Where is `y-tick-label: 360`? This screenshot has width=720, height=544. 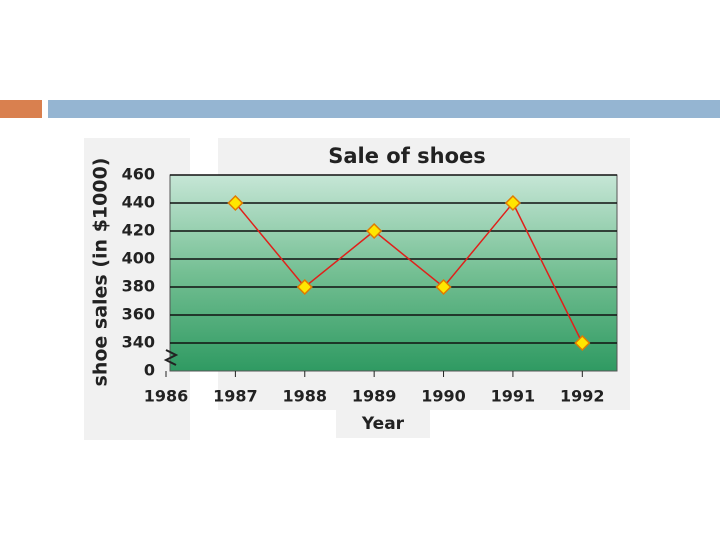
y-tick-label: 360 is located at coordinates (138, 314).